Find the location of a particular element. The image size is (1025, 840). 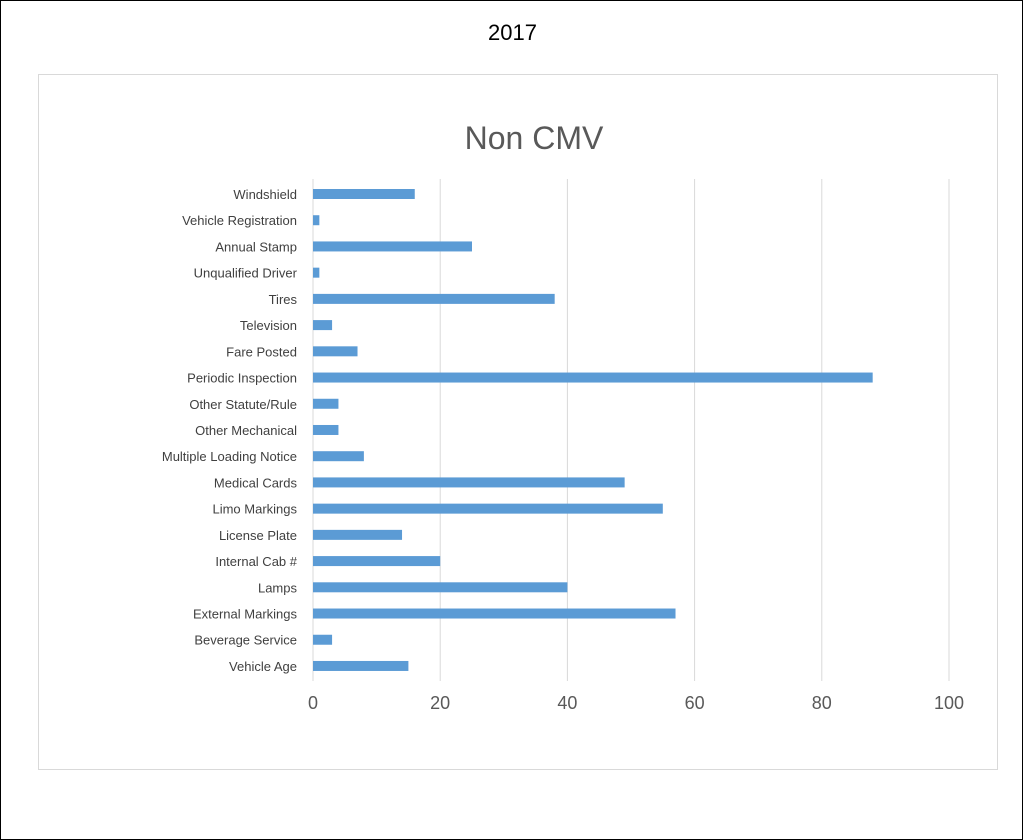

category-label: License Plate is located at coordinates (258, 535).